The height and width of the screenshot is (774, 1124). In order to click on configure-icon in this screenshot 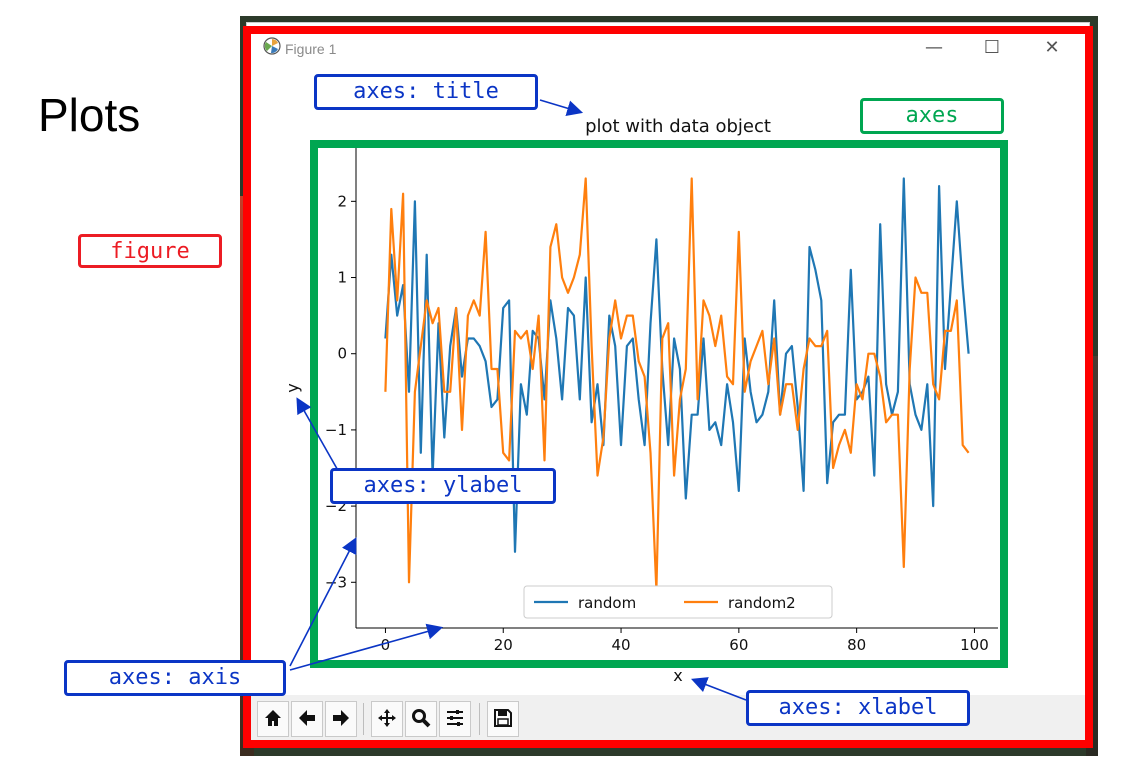, I will do `click(455, 718)`.